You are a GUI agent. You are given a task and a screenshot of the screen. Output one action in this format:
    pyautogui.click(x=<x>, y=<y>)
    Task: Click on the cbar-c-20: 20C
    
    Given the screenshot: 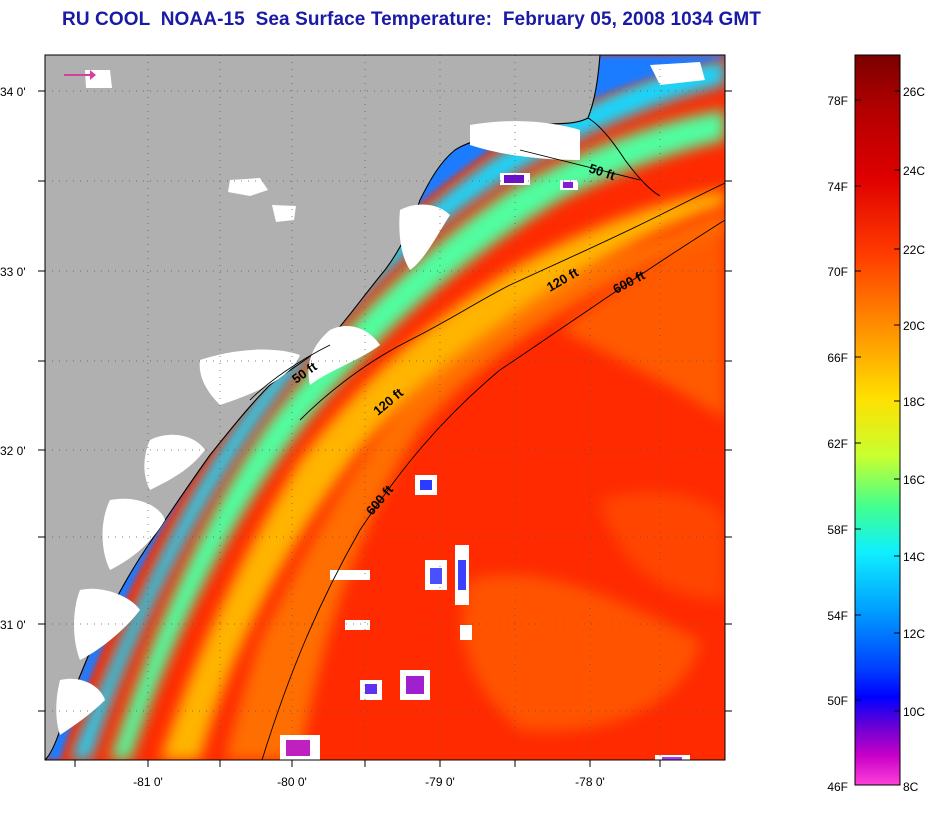 What is the action you would take?
    pyautogui.click(x=914, y=326)
    